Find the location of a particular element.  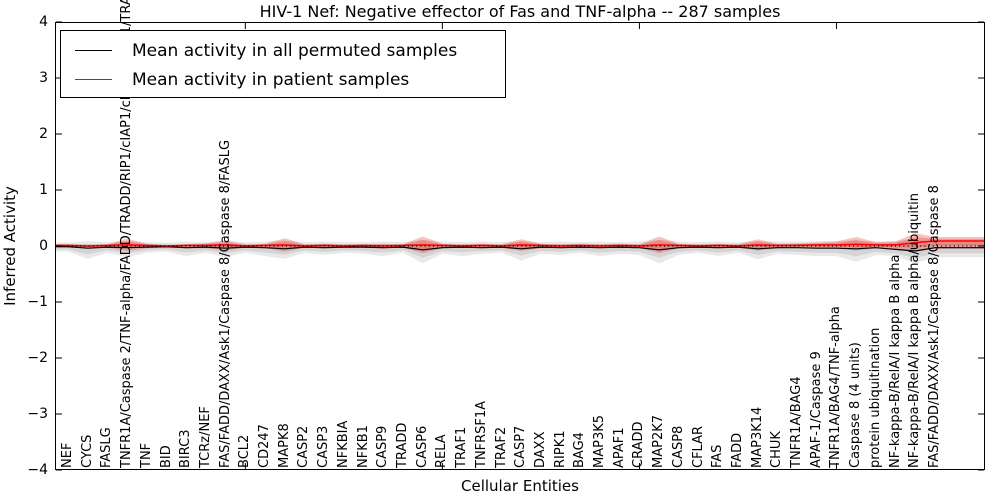

entity-label: CASP9 is located at coordinates (383, 446).